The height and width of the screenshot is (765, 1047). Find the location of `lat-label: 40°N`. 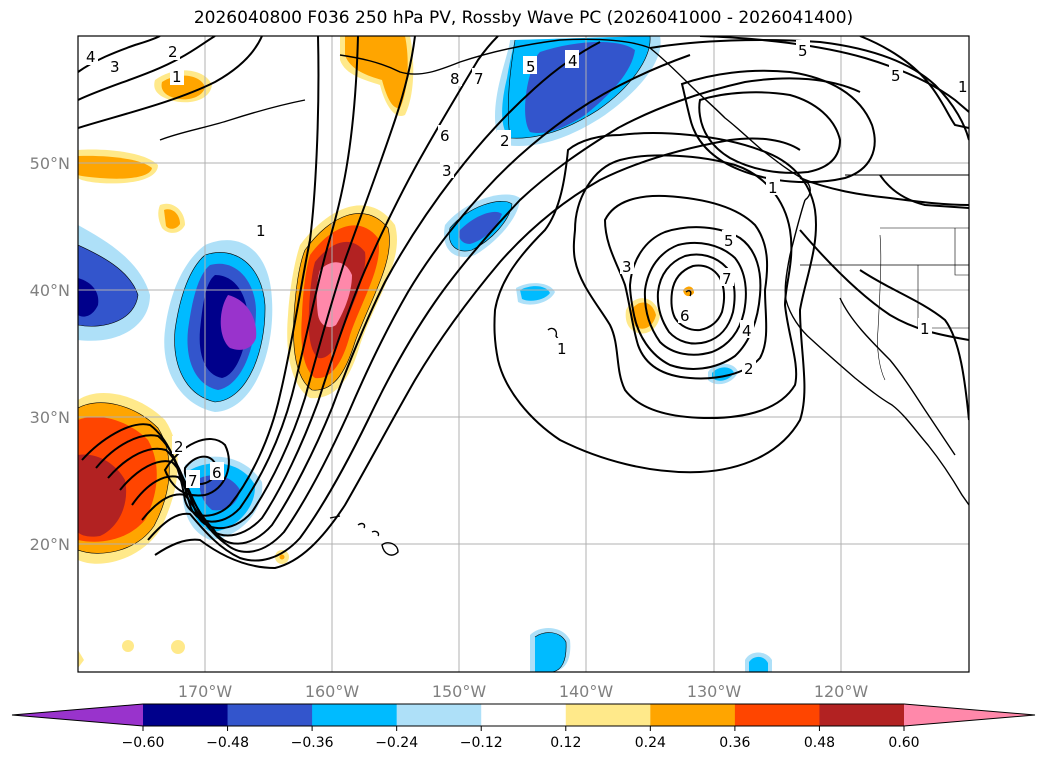

lat-label: 40°N is located at coordinates (50, 290).